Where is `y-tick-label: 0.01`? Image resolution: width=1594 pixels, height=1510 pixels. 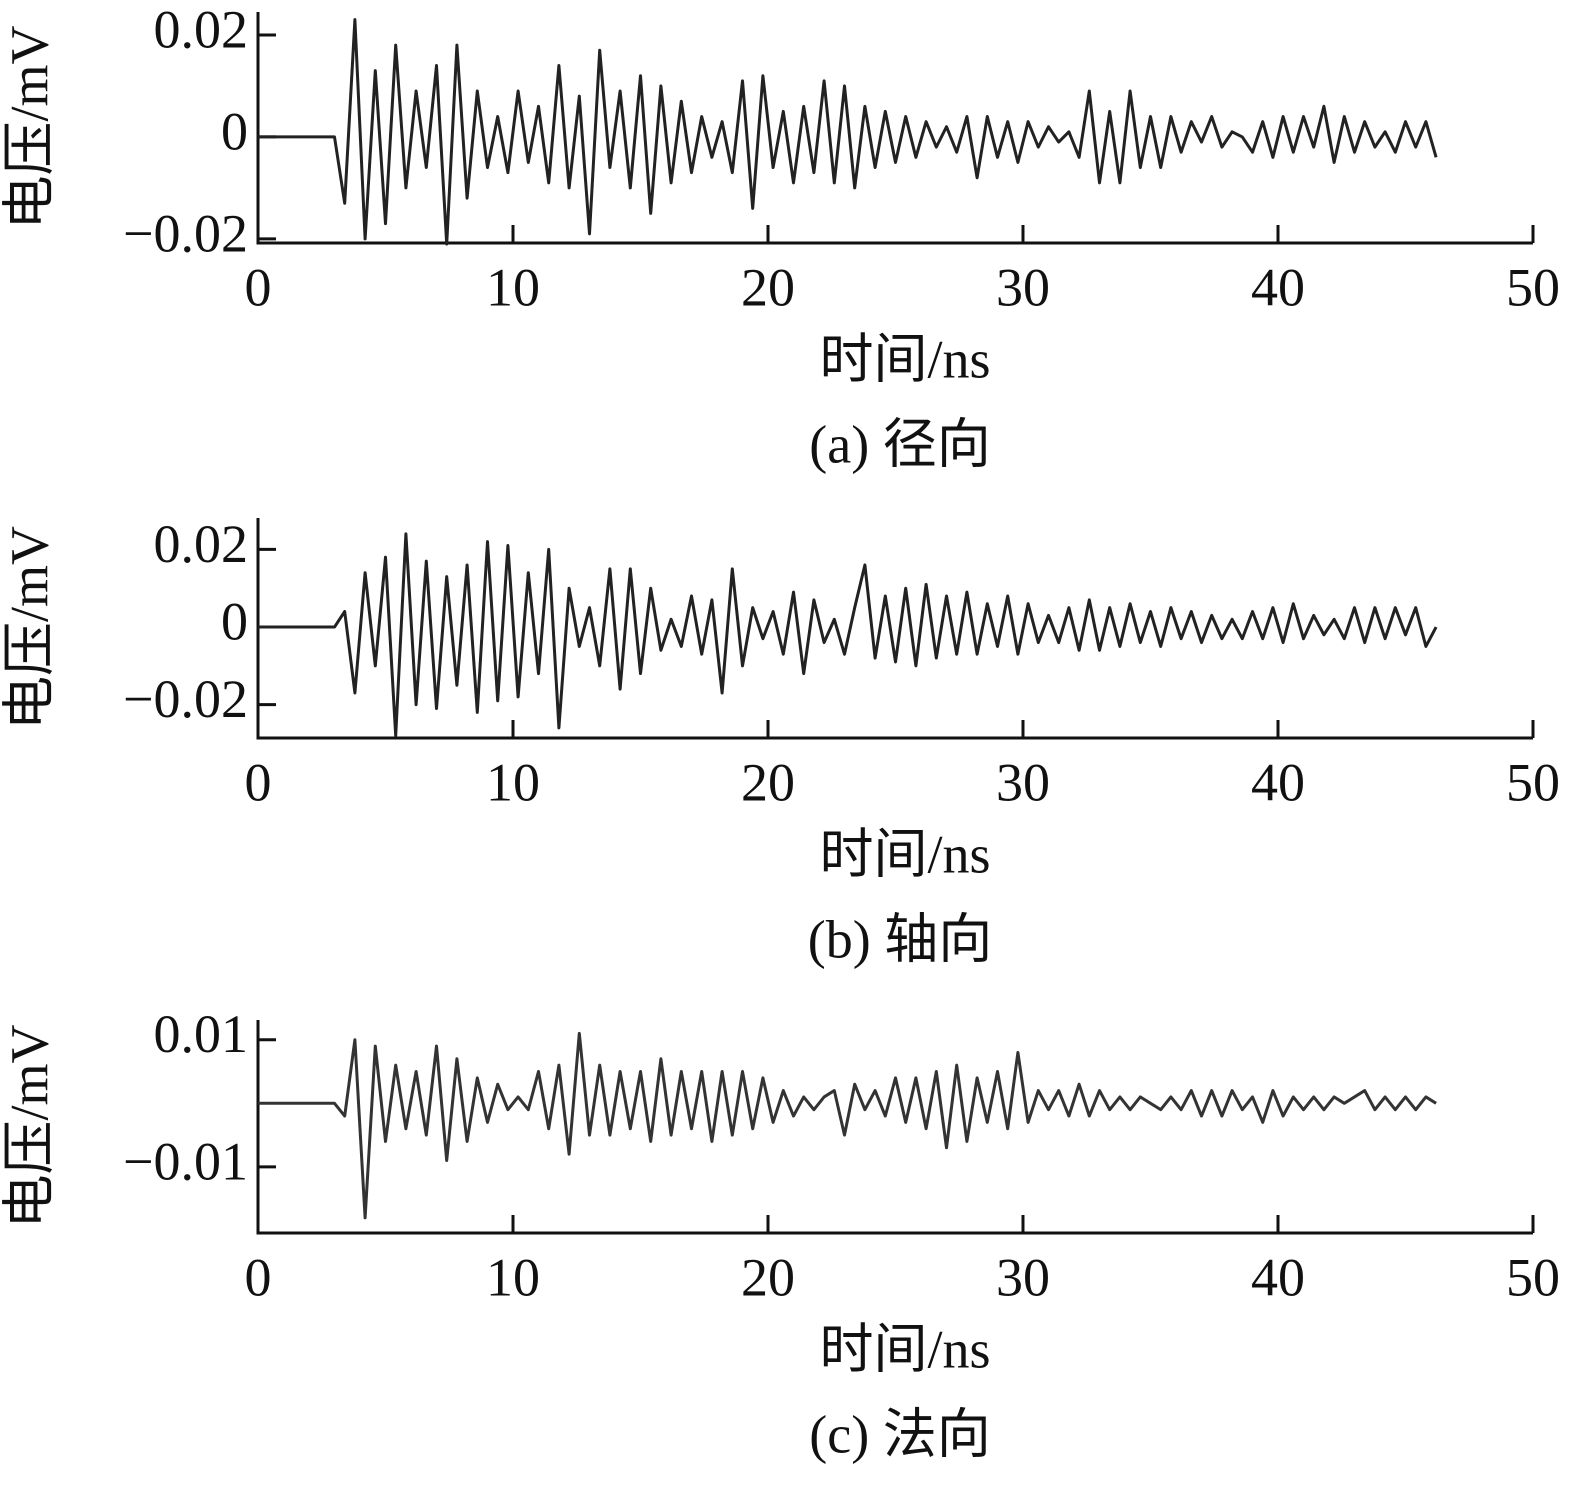
y-tick-label: 0.01 is located at coordinates (201, 1034).